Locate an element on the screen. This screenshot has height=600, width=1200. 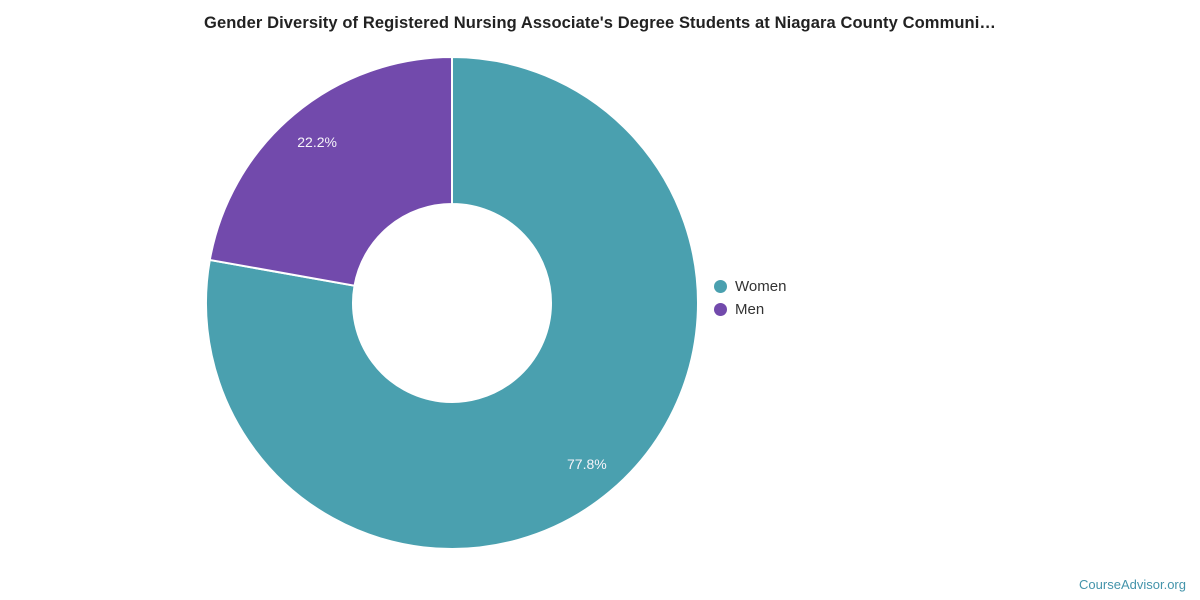
legend-marker-women is located at coordinates (720, 286).